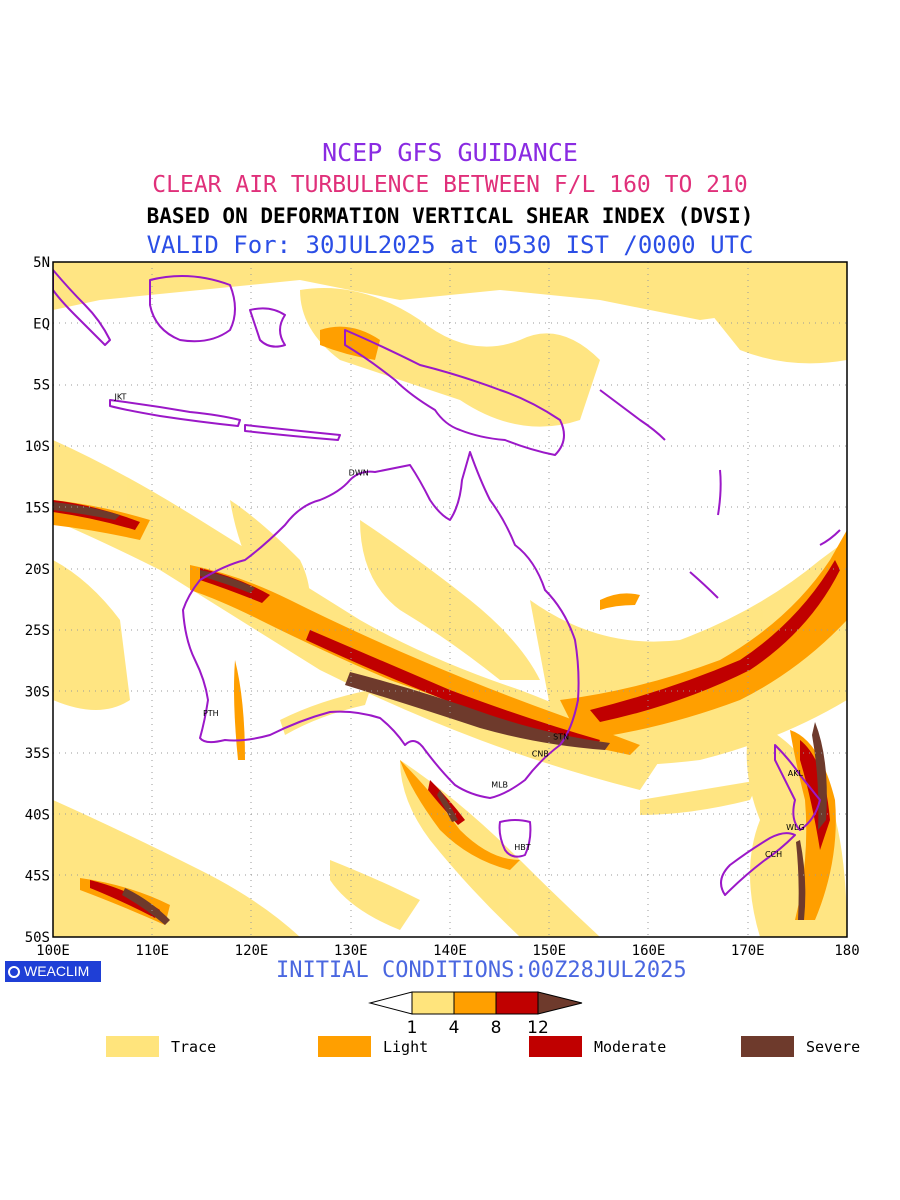 Image resolution: width=900 pixels, height=1200 pixels. I want to click on longitude-labels: 100E 110E 120E 130E 140E 150E 160E 170E 180, so click(448, 951).